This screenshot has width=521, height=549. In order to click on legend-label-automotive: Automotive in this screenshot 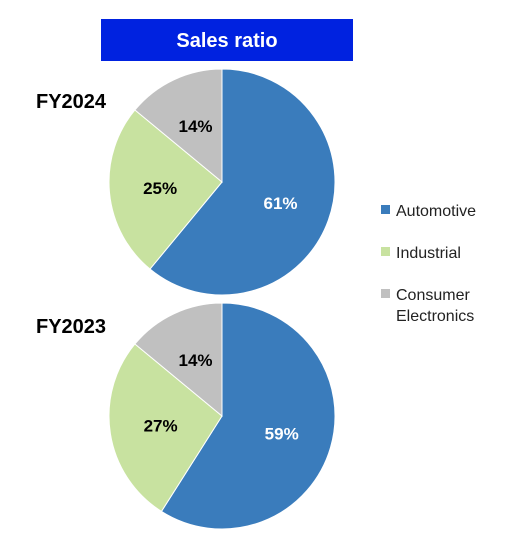, I will do `click(436, 211)`.